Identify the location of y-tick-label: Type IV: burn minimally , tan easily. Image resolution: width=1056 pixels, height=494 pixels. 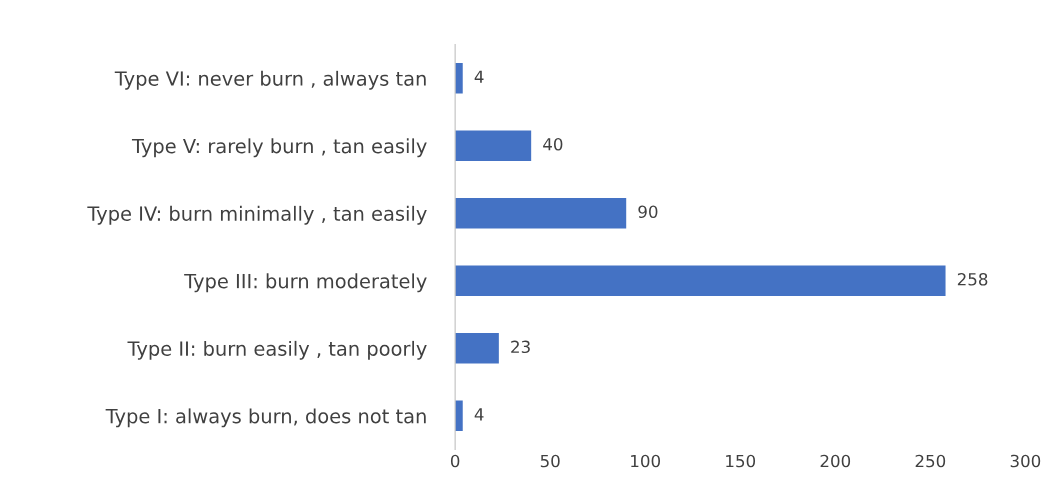
(257, 215).